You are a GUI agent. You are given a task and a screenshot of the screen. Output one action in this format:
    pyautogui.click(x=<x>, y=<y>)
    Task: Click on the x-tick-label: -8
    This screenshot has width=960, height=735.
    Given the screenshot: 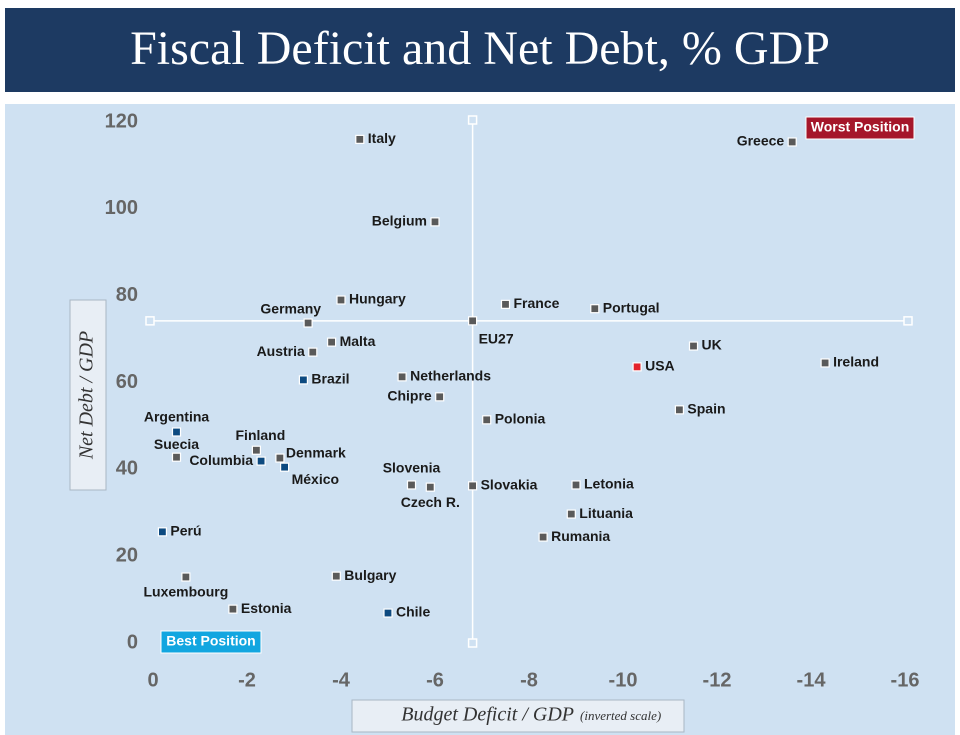 What is the action you would take?
    pyautogui.click(x=529, y=680)
    